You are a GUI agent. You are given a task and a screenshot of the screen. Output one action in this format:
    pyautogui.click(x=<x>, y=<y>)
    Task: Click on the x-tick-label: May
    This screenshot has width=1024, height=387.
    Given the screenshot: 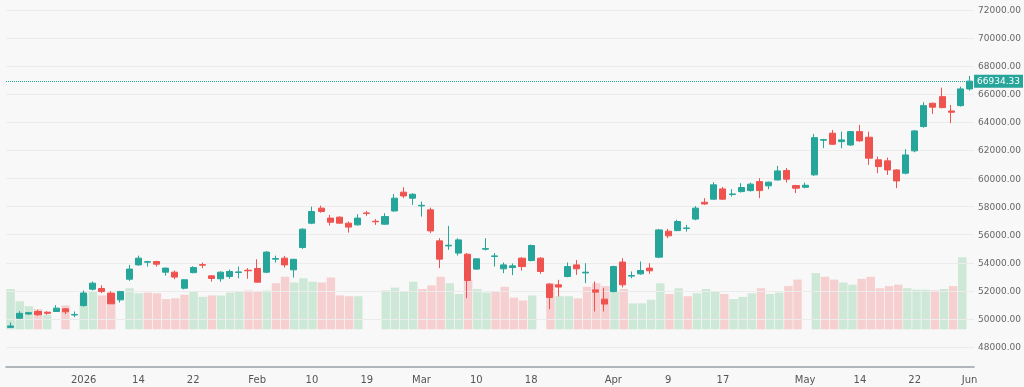 What is the action you would take?
    pyautogui.click(x=805, y=380)
    